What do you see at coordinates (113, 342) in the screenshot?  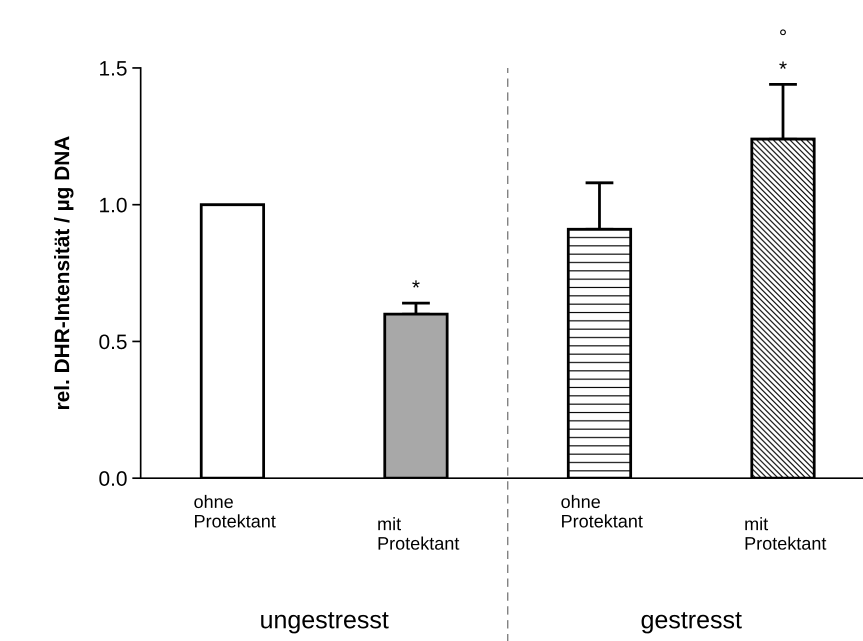 I see `y-tick-label: 0.5` at bounding box center [113, 342].